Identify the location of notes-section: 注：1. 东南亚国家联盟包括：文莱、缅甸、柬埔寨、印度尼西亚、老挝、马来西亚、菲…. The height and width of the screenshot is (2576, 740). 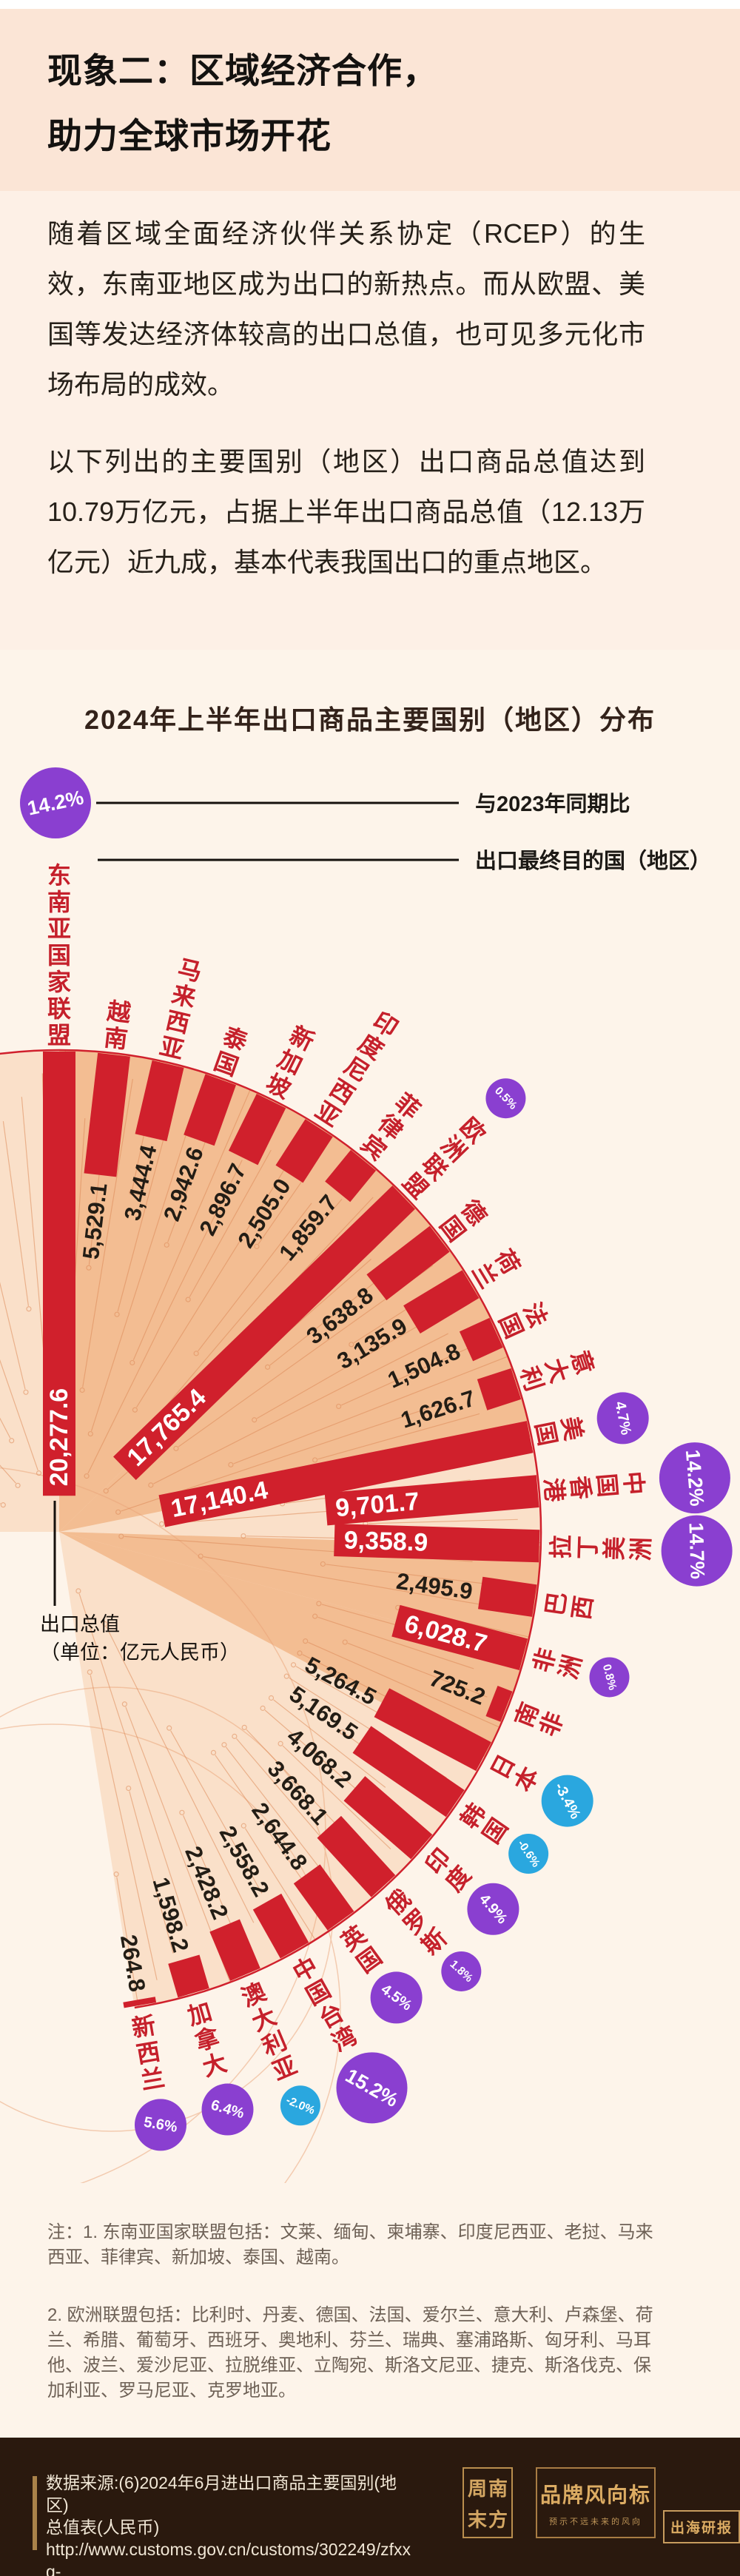
(370, 2312).